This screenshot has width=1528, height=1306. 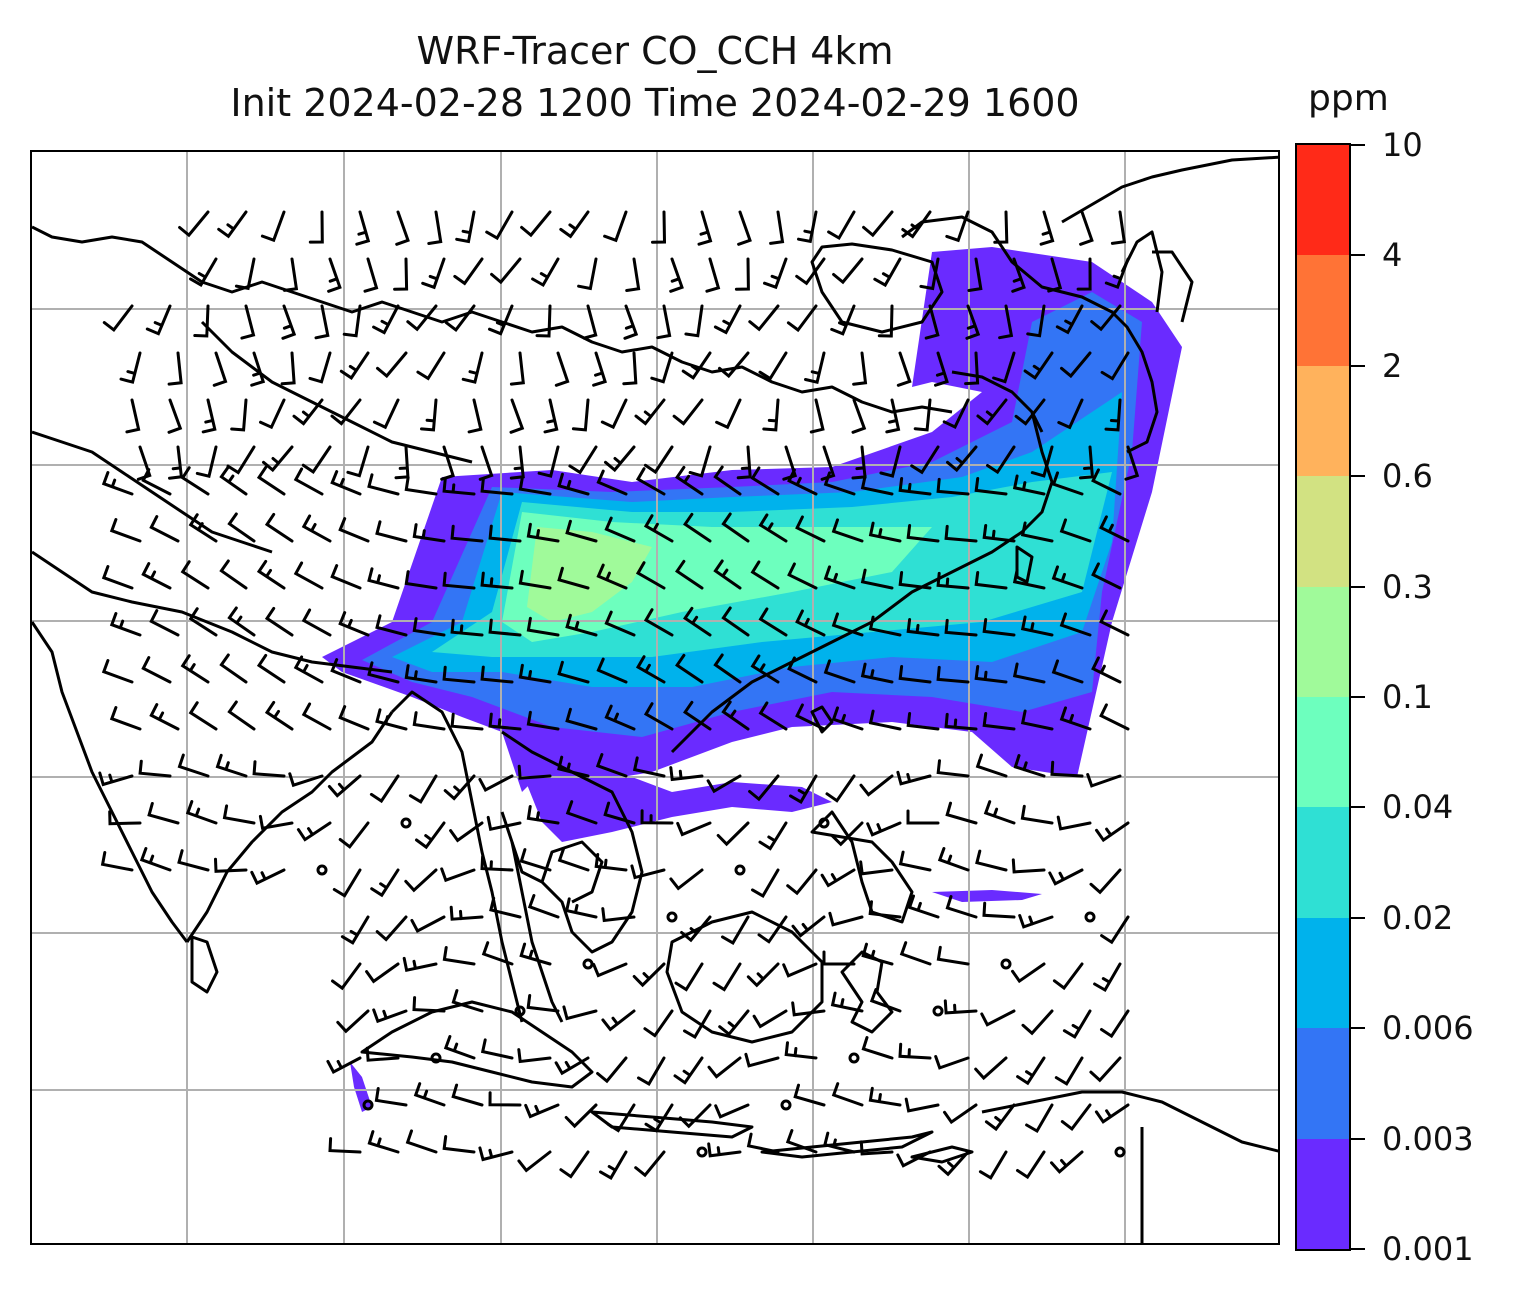 What do you see at coordinates (862, 582) in the screenshot?
I see `coastline-china-southeast` at bounding box center [862, 582].